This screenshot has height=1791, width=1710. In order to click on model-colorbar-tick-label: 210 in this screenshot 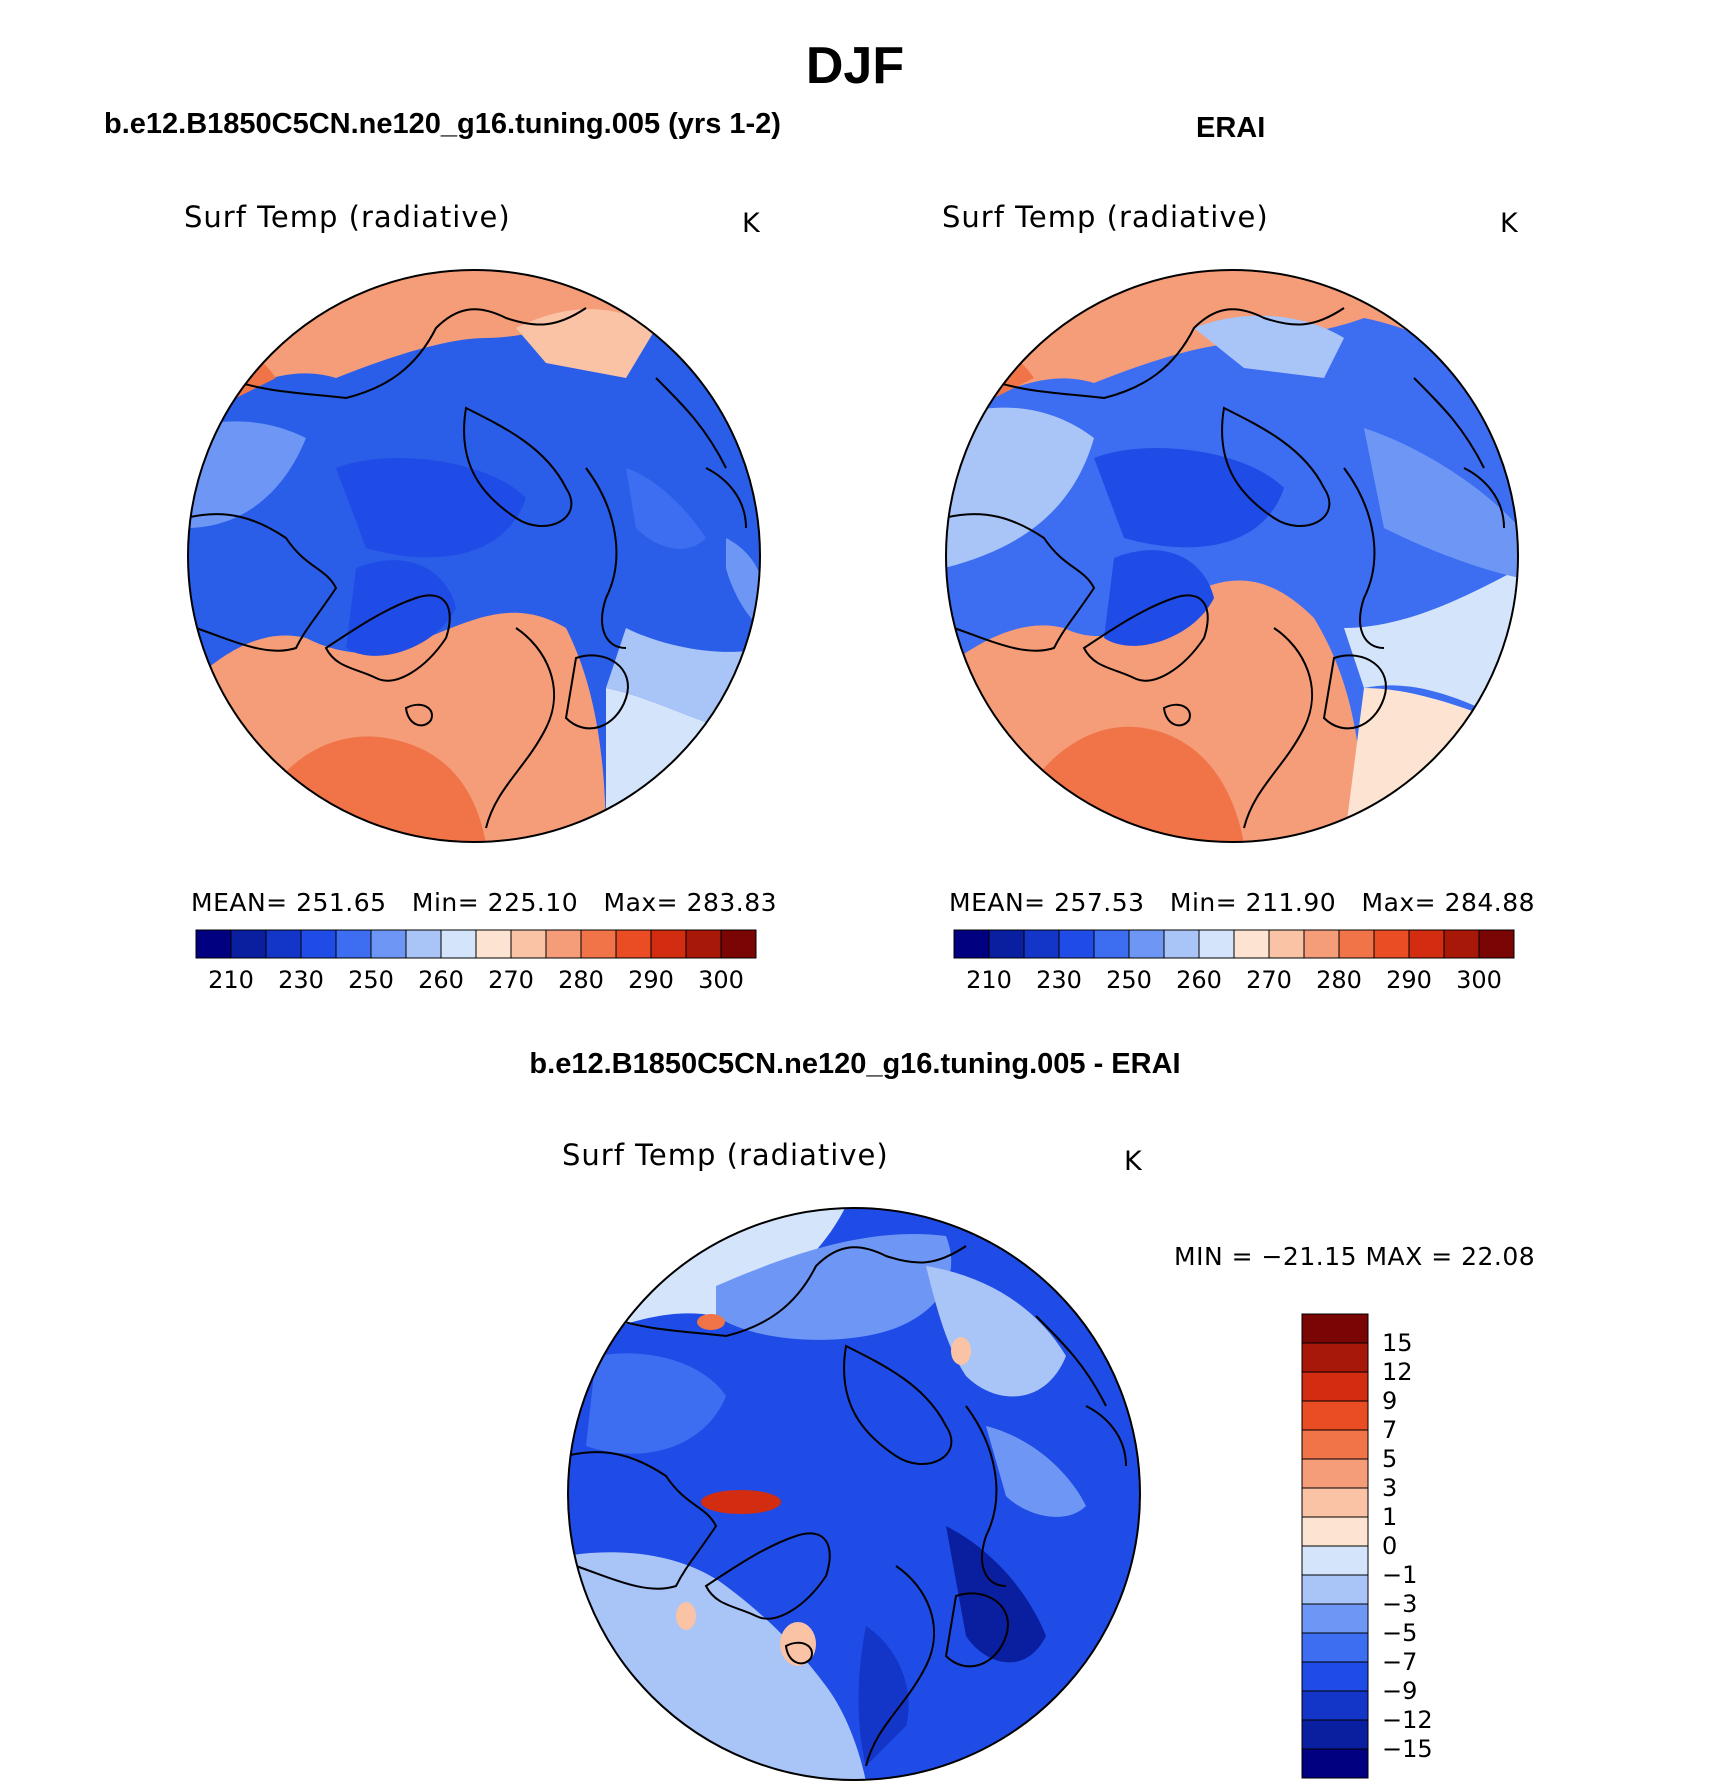, I will do `click(231, 980)`.